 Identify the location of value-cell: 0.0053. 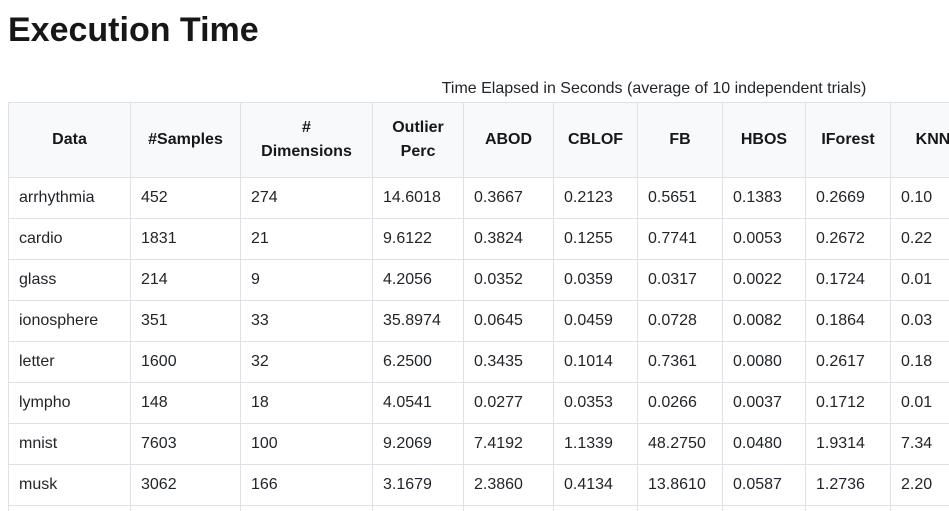
(764, 239).